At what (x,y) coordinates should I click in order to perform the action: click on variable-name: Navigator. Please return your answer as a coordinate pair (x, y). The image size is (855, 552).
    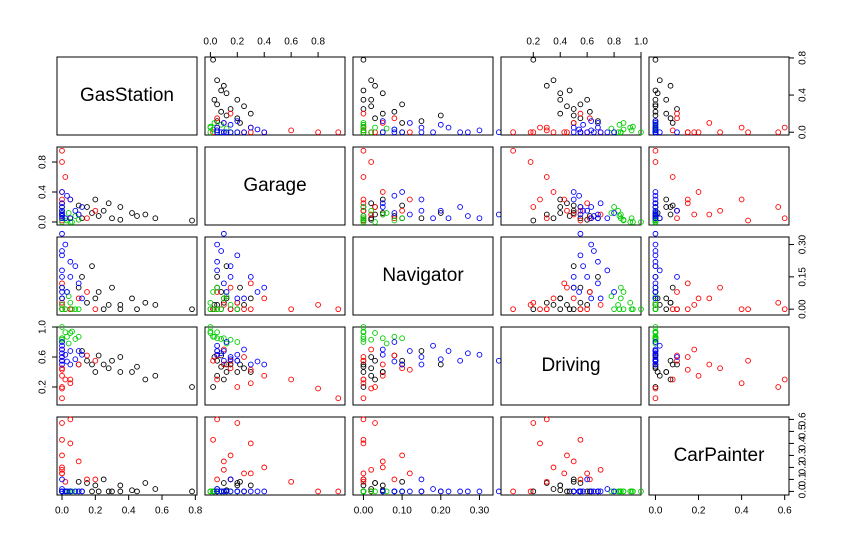
    Looking at the image, I should click on (423, 275).